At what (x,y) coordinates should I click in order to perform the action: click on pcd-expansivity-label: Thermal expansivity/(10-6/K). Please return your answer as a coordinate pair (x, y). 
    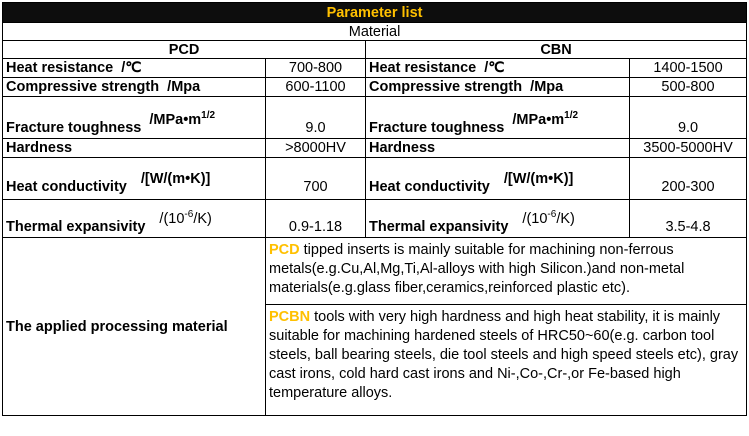
    Looking at the image, I should click on (134, 218).